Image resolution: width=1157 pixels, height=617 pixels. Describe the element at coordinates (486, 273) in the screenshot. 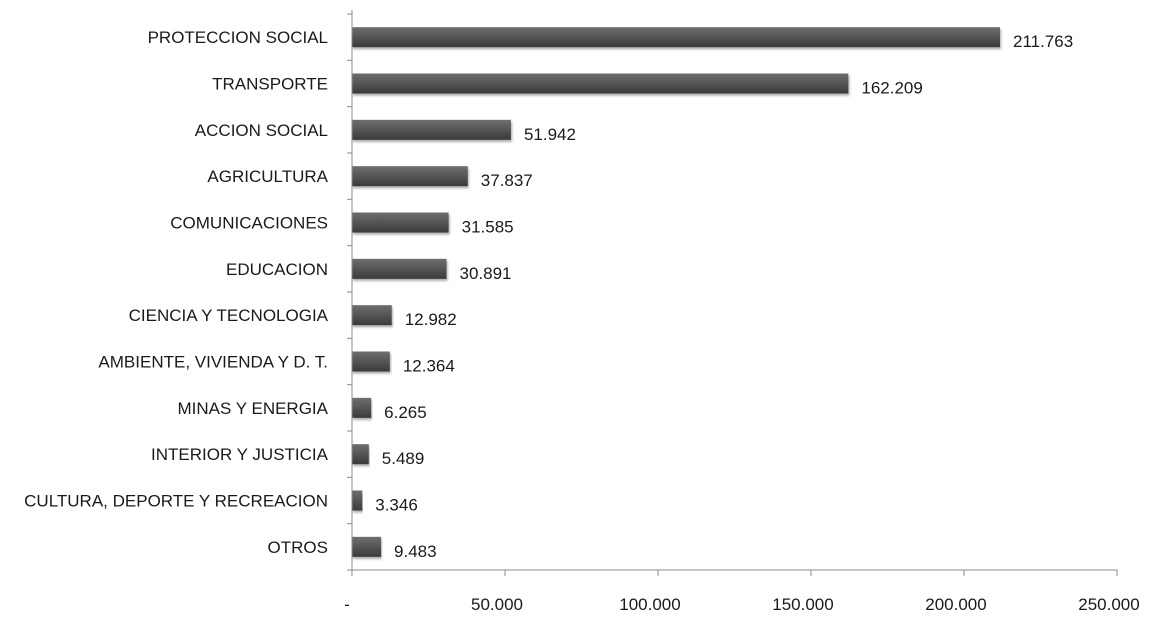

I see `value-label: 30.891` at that location.